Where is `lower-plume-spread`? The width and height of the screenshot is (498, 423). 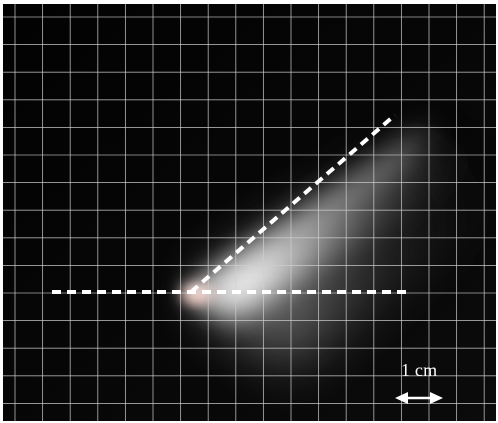
lower-plume-spread is located at coordinates (267, 319).